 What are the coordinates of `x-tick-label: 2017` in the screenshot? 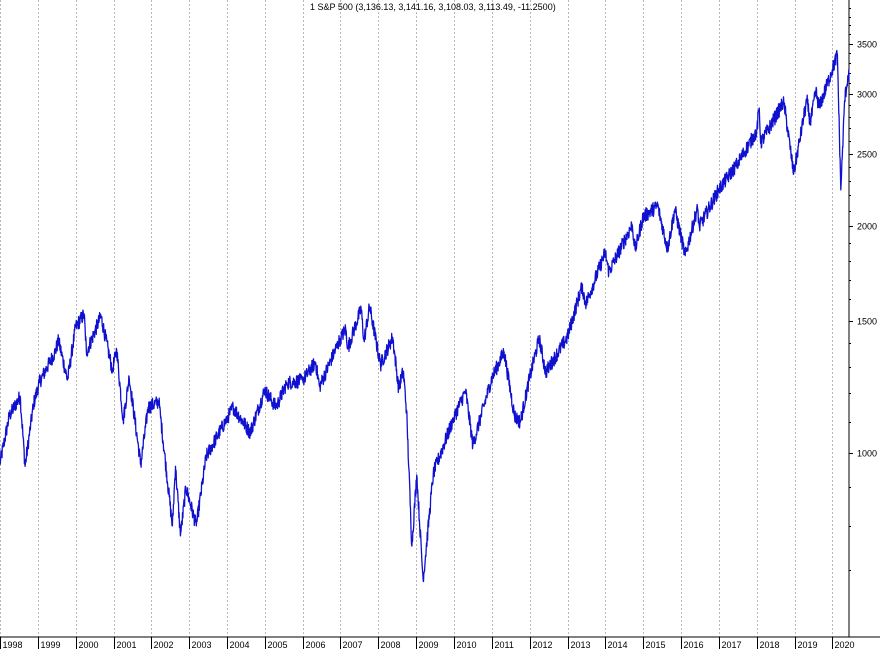 It's located at (732, 644).